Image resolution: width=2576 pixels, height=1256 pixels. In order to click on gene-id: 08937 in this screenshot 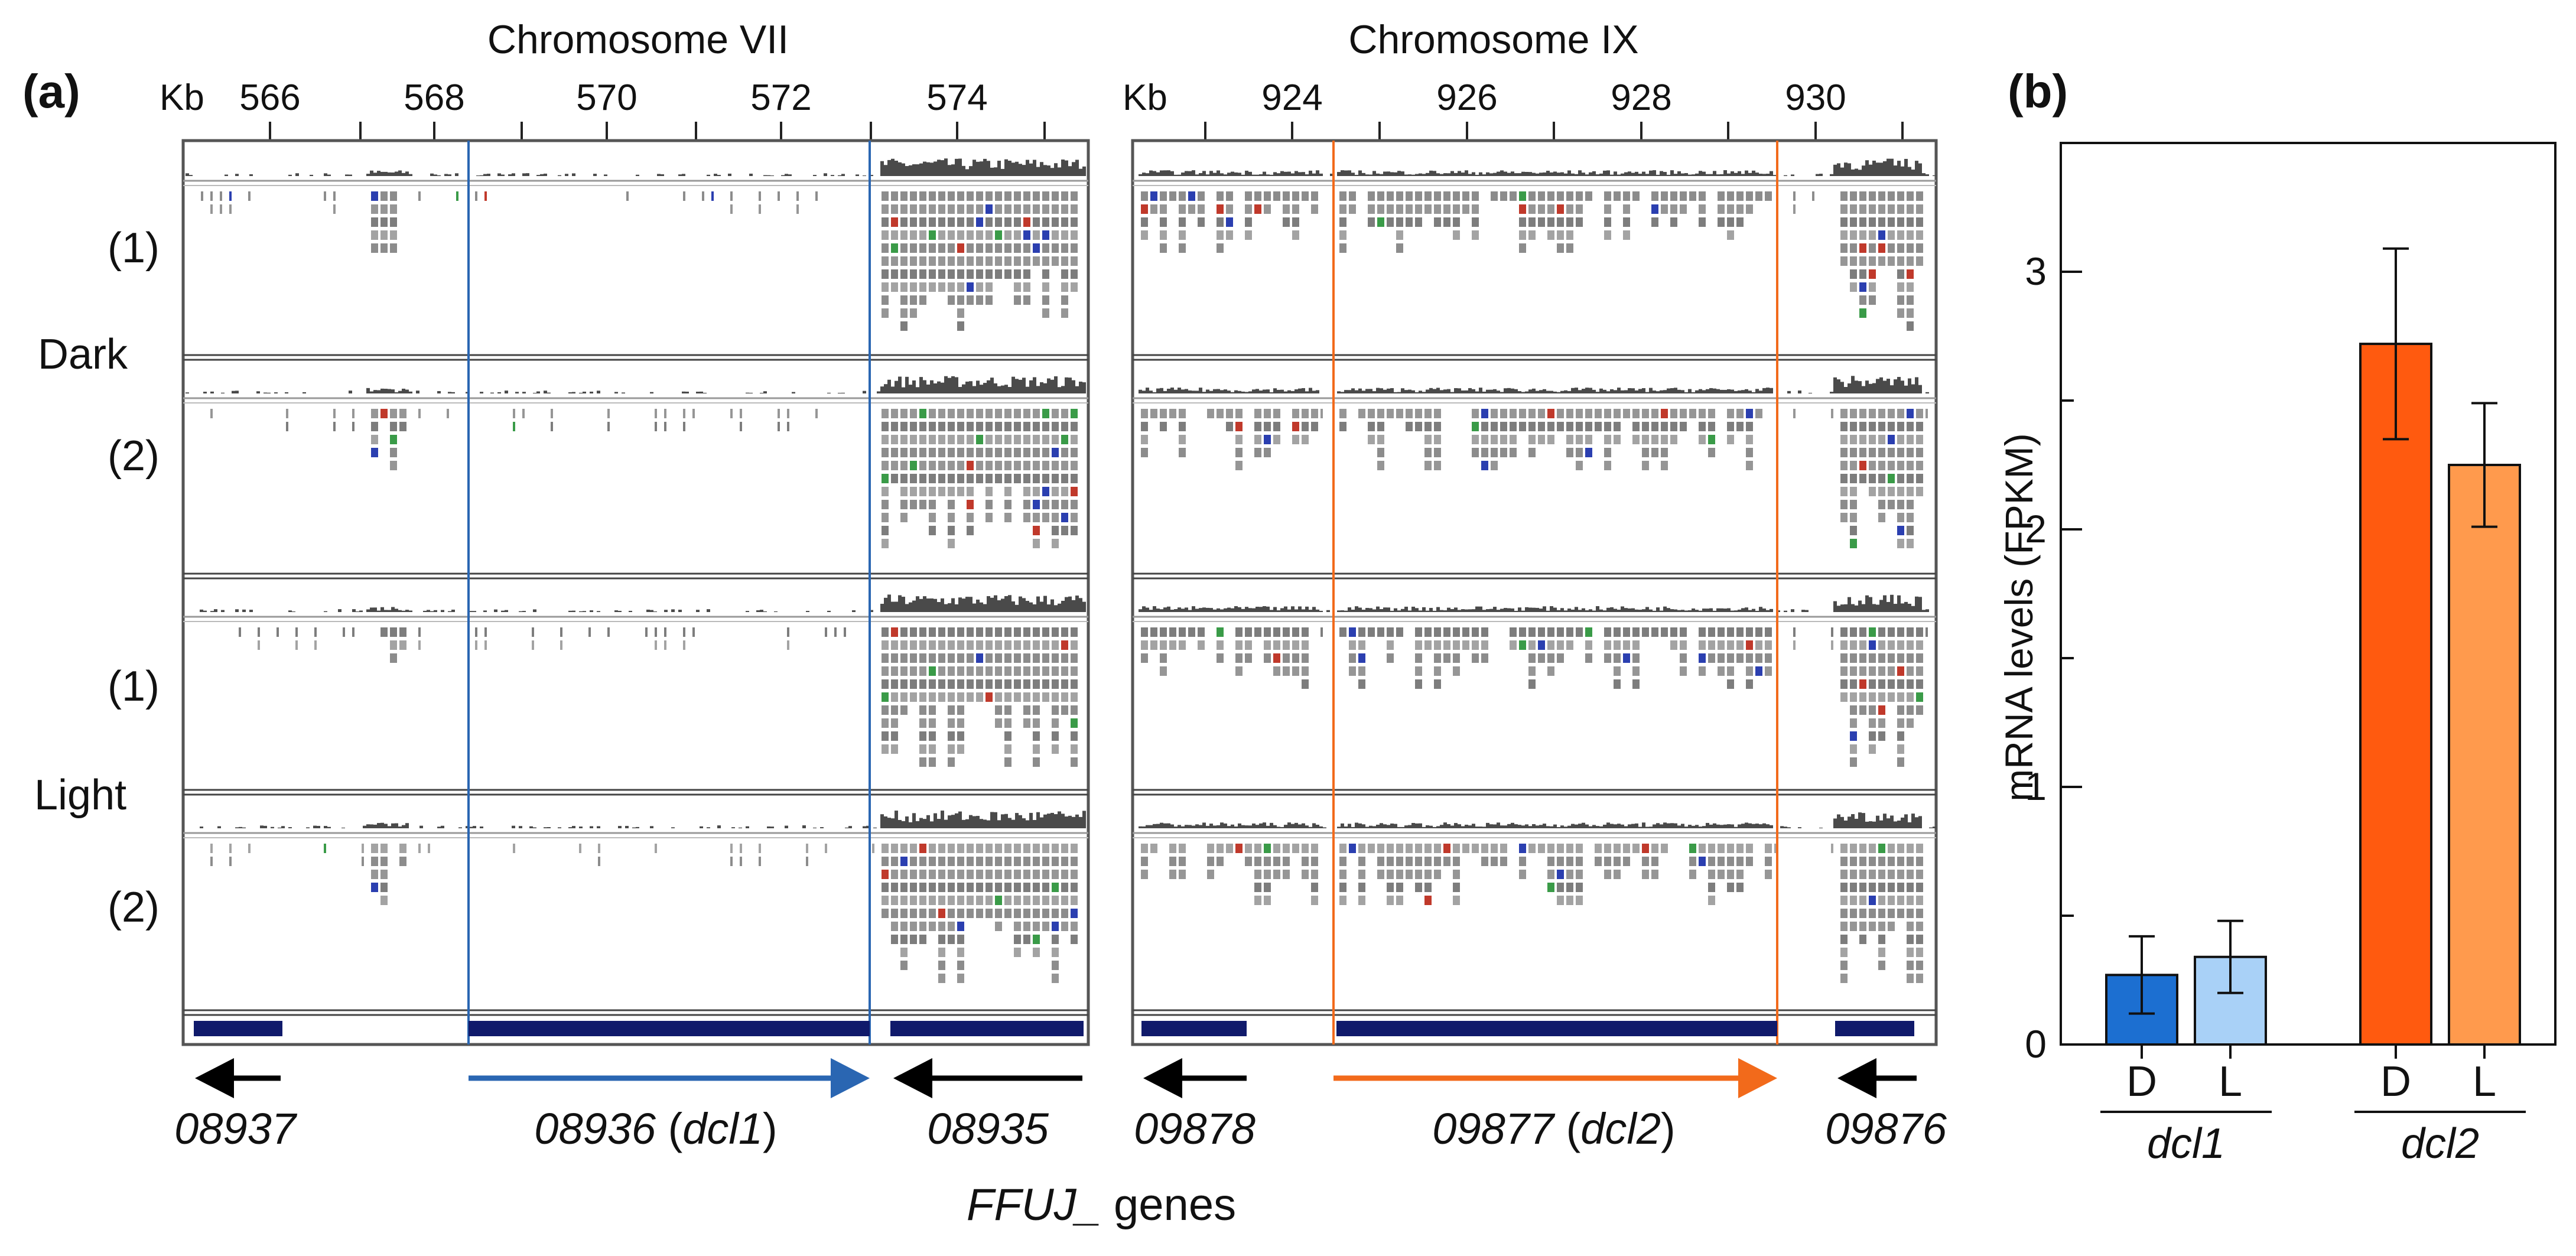, I will do `click(236, 1128)`.